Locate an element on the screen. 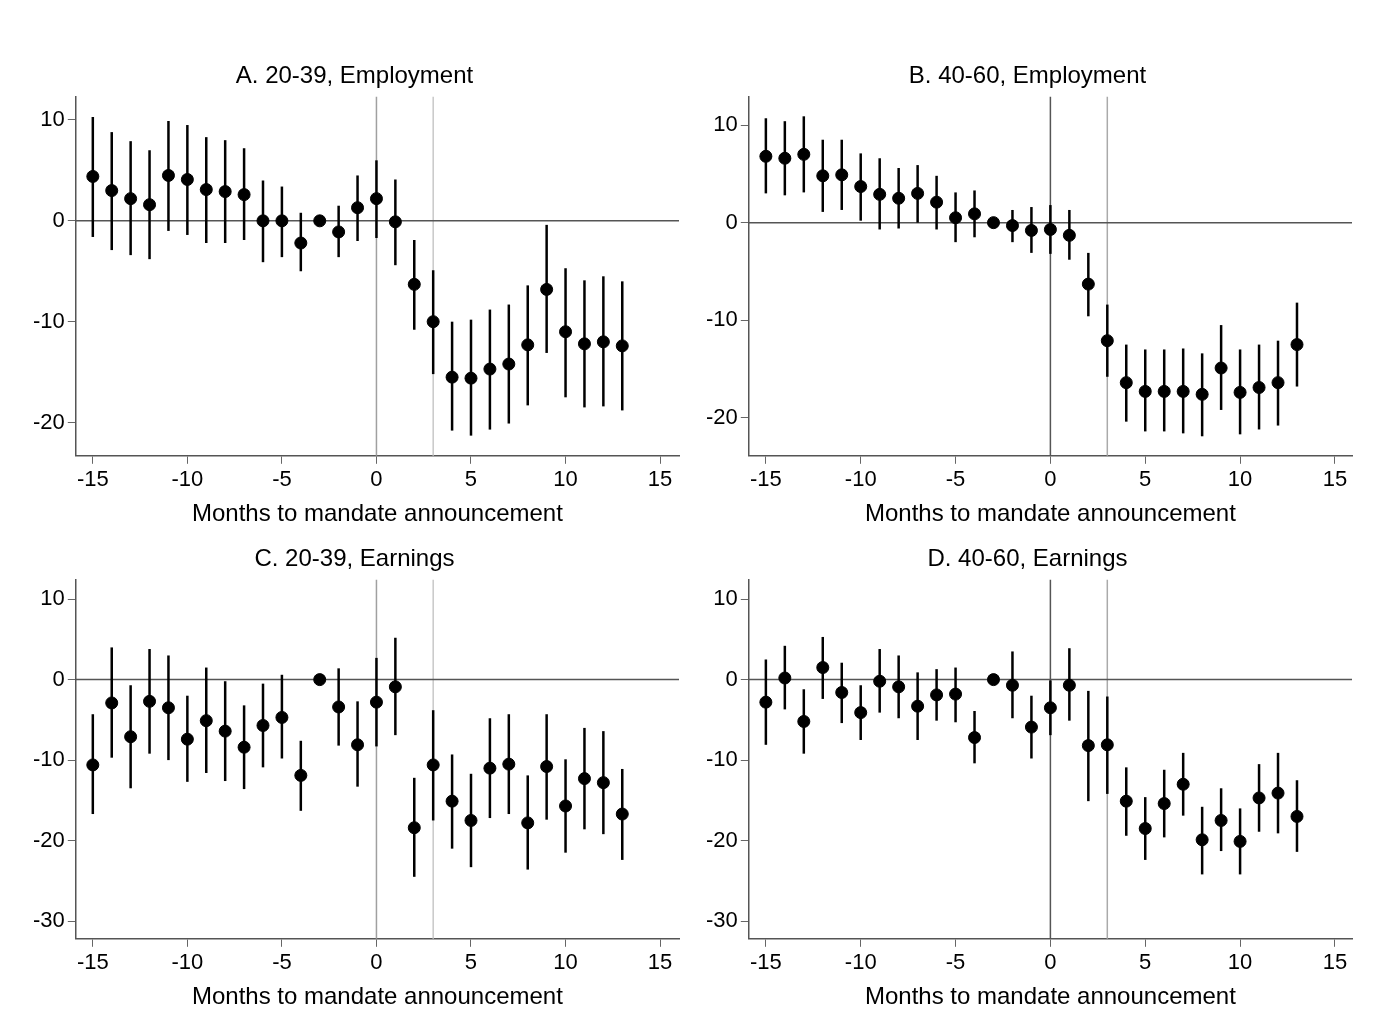  y-tick-label: 0 is located at coordinates (58, 678).